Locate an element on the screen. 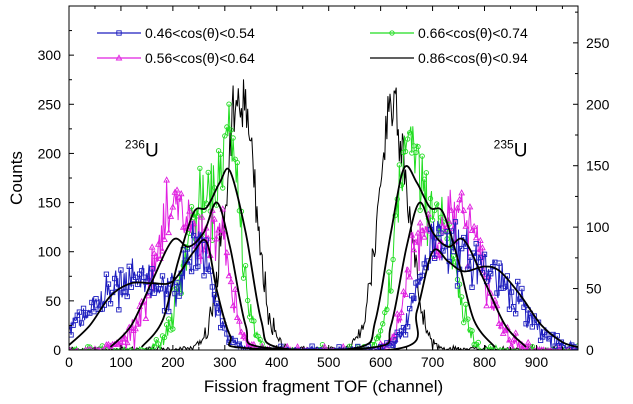  annotations: 236U 235U is located at coordinates (326, 150).